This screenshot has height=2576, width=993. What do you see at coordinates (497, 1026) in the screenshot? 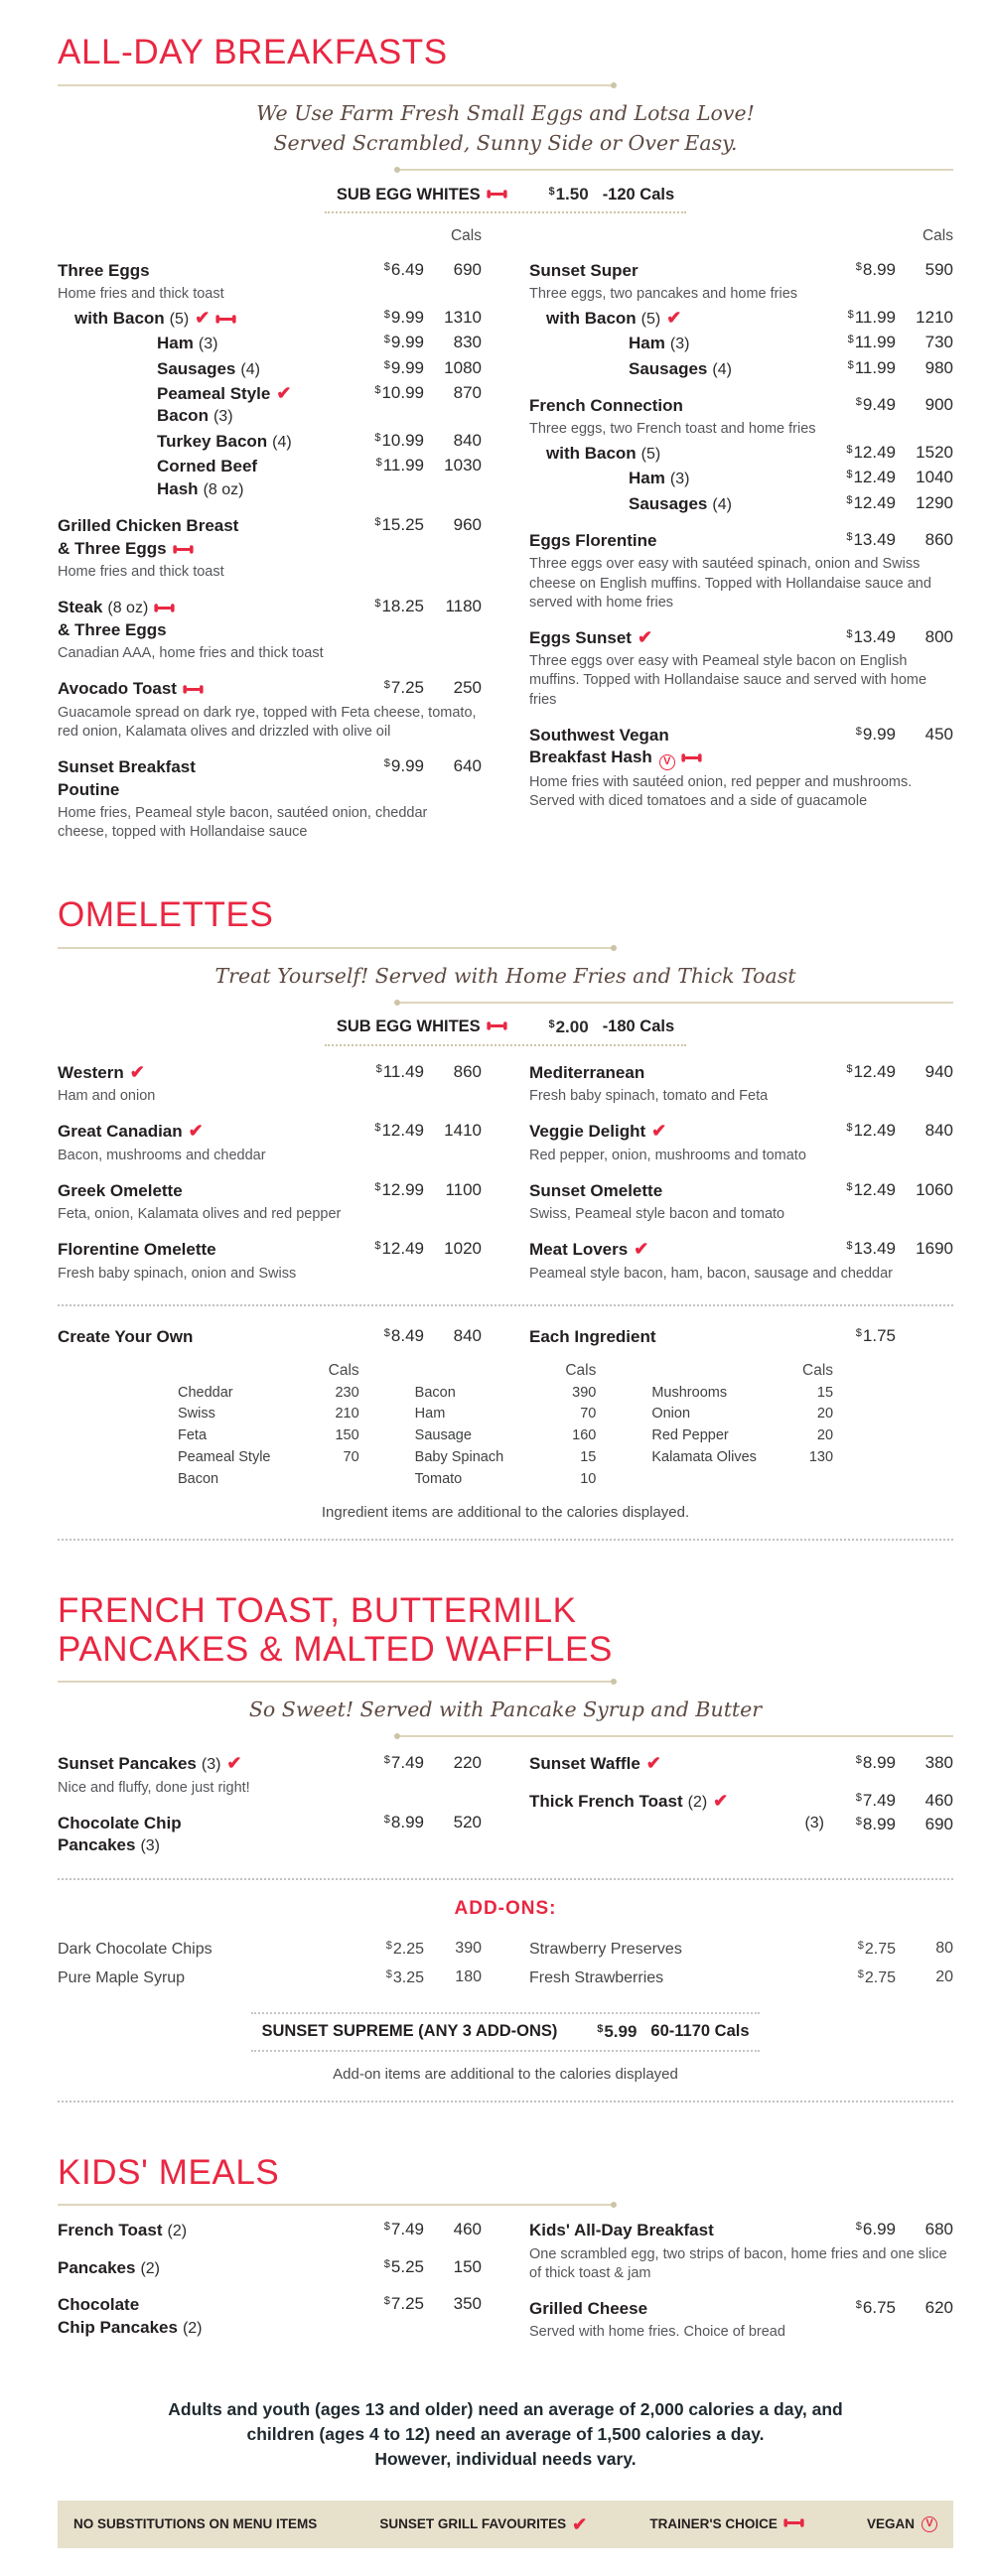
I see `trainers-choice-dumbbell-icon` at bounding box center [497, 1026].